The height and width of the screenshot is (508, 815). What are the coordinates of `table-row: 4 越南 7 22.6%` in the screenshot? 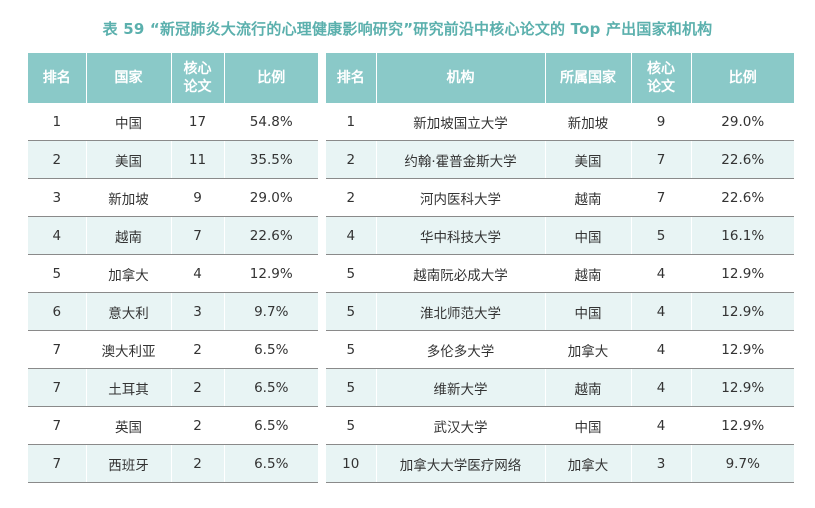 It's located at (173, 235).